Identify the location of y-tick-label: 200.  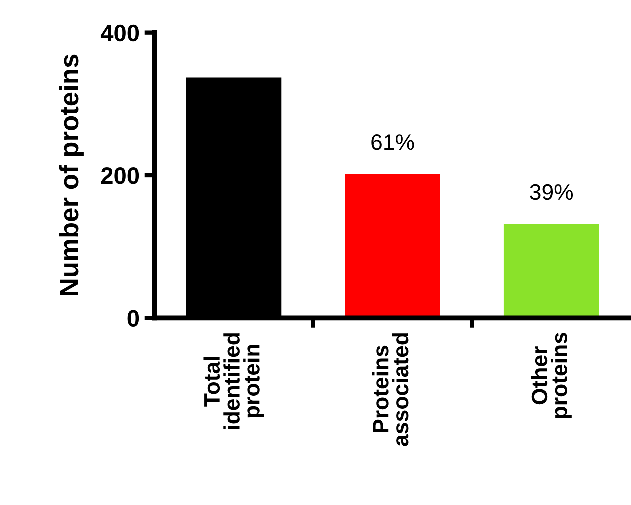
(120, 176).